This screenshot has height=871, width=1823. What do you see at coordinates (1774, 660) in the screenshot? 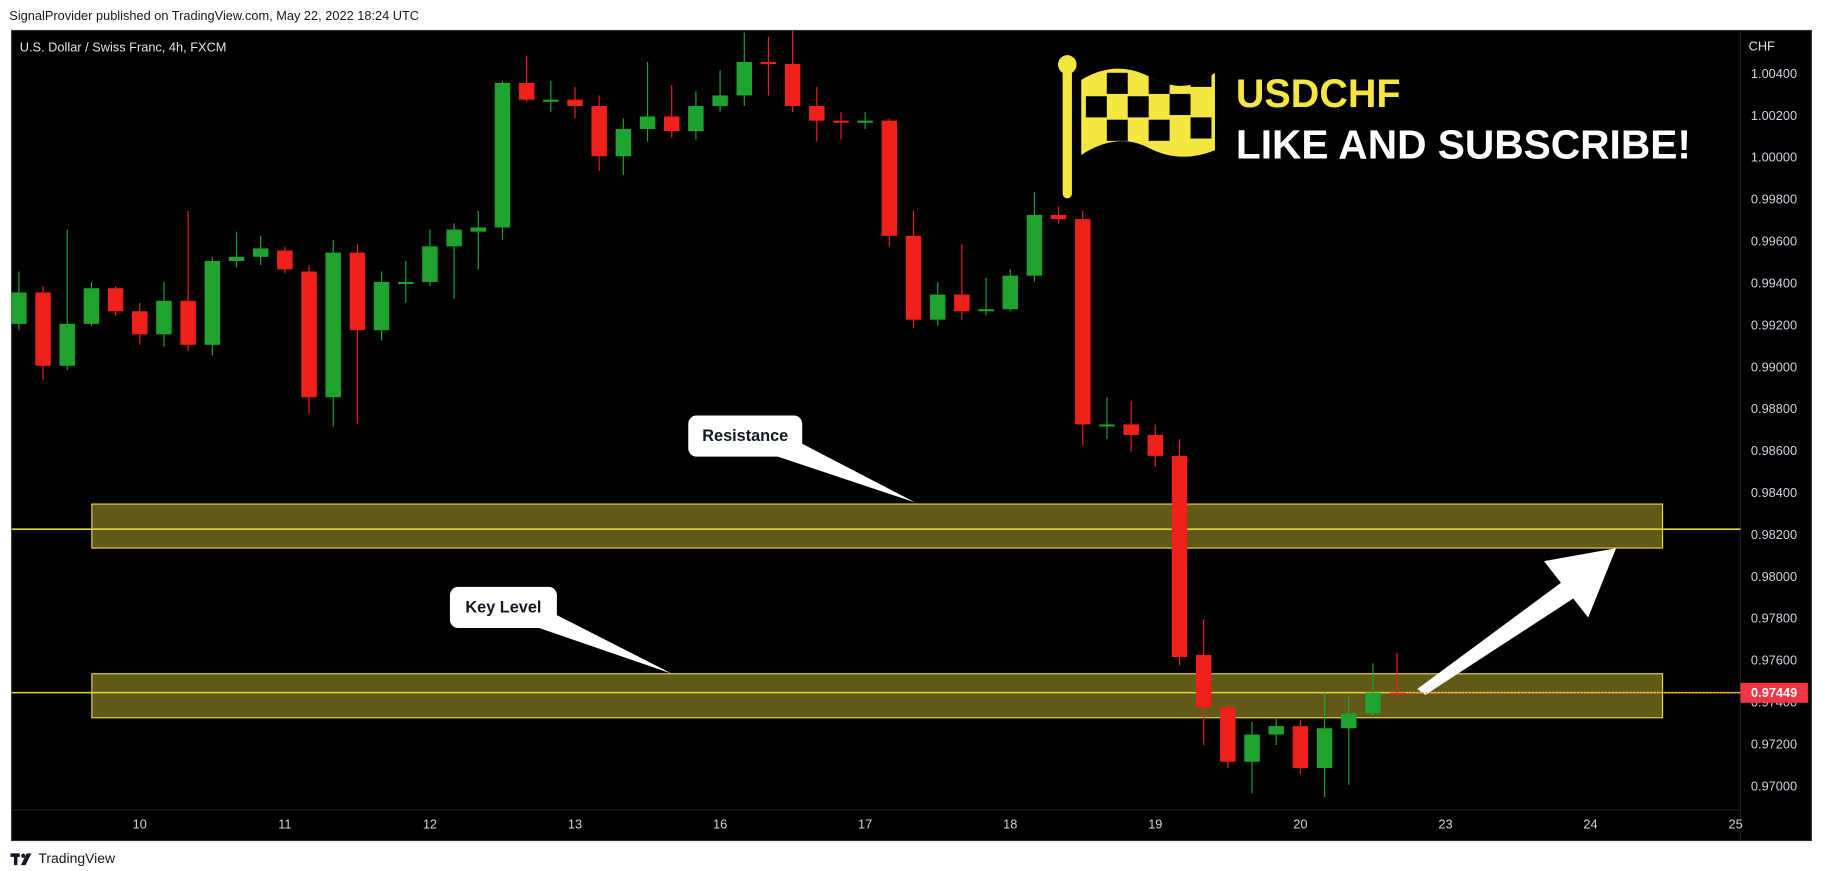
I see `y-tick-label: 0.97600` at bounding box center [1774, 660].